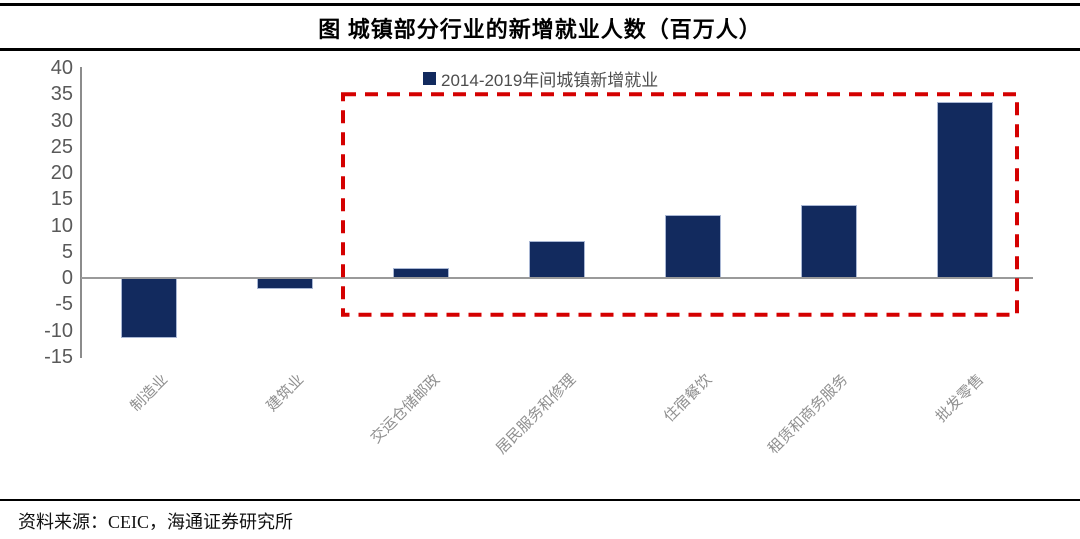  What do you see at coordinates (155, 522) in the screenshot?
I see `source-note: 资料来源：CEIC，海通证券研究所` at bounding box center [155, 522].